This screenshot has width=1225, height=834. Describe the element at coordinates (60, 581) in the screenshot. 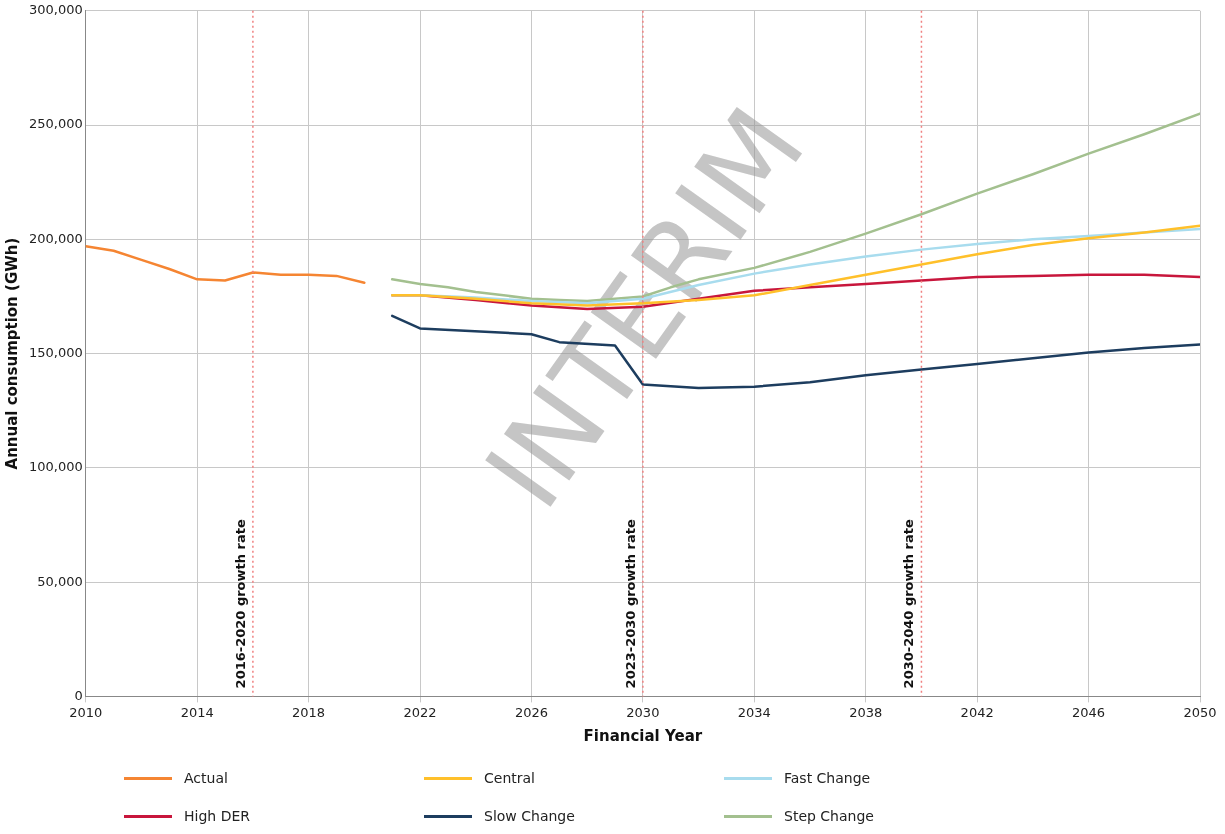

I see `y-tick-label: 50,000` at that location.